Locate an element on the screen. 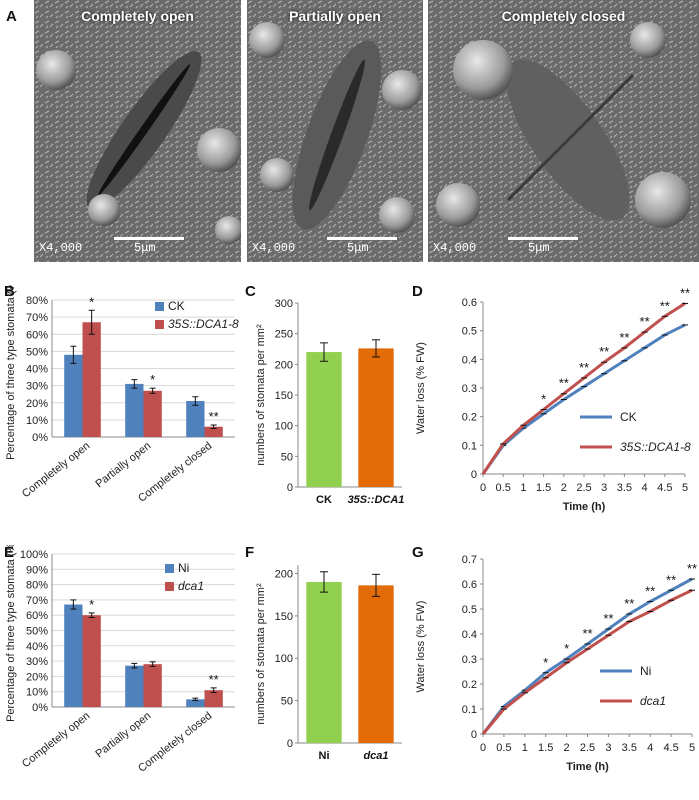 The image size is (699, 800). x-tick-label: dca1 is located at coordinates (375, 756).